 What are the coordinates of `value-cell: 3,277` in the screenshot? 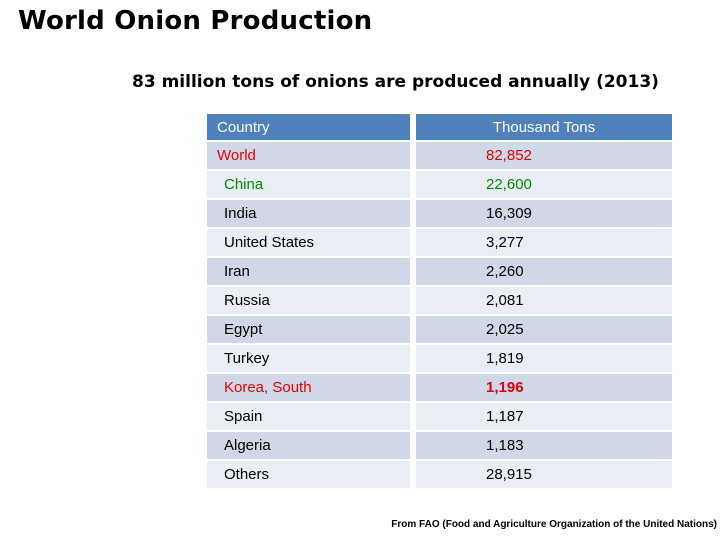 It's located at (544, 242).